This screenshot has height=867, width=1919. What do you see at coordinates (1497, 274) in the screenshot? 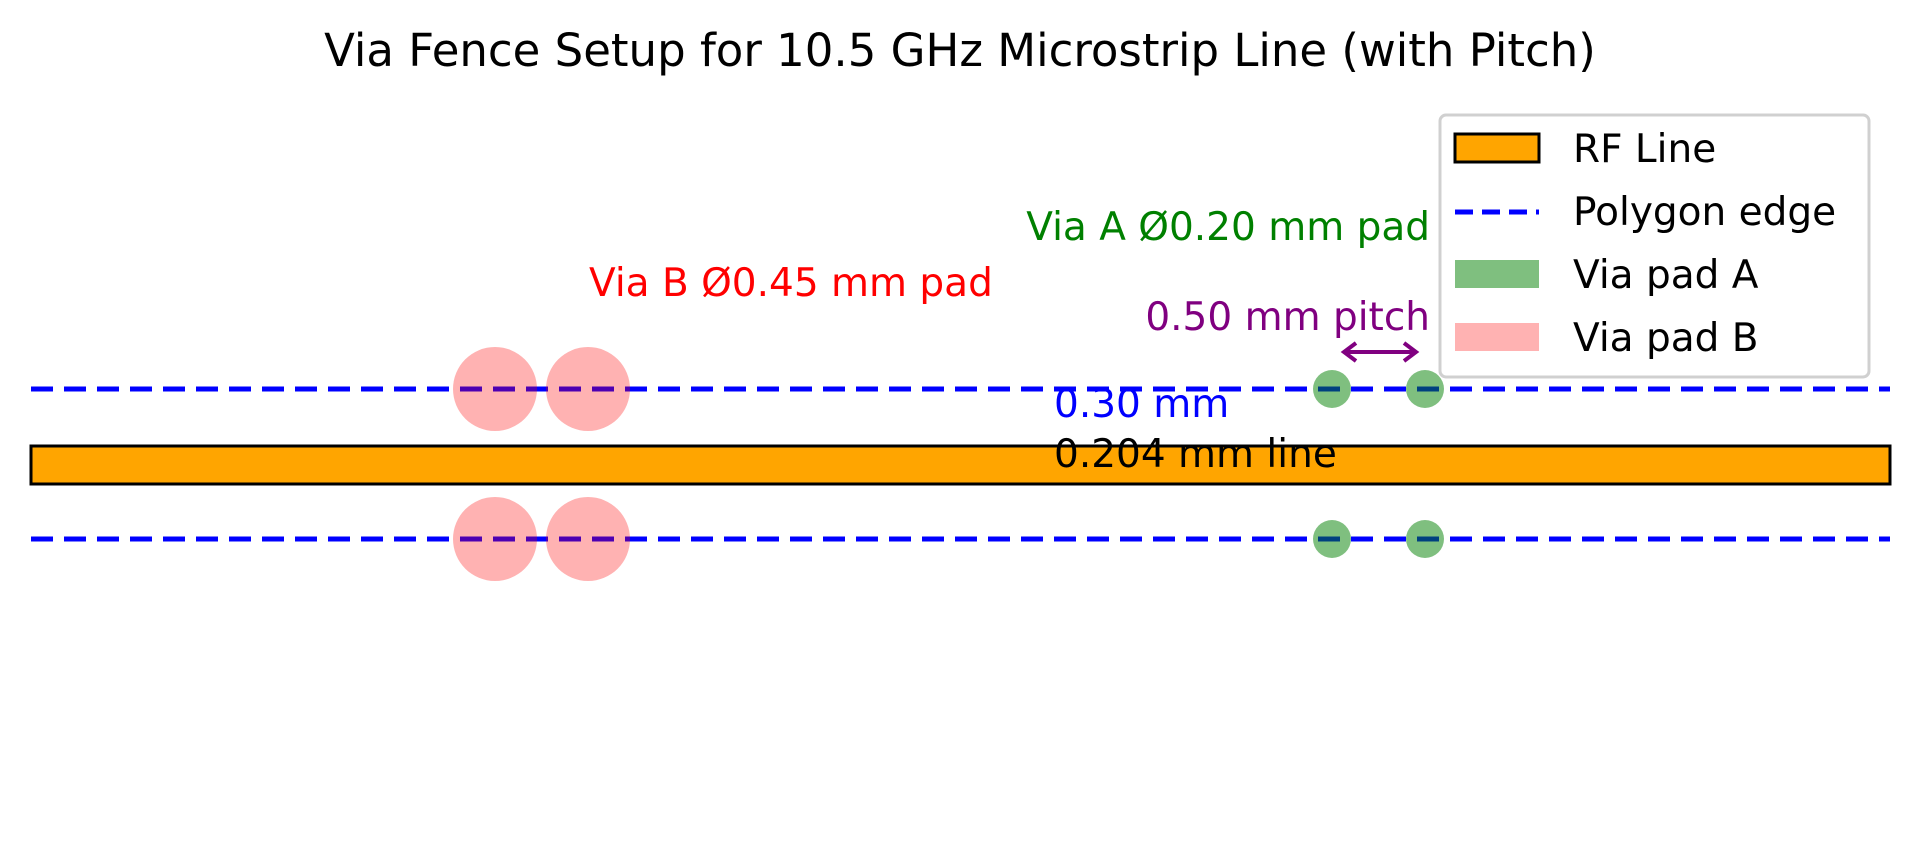
I see `legend-swatch-via-pad-a` at bounding box center [1497, 274].